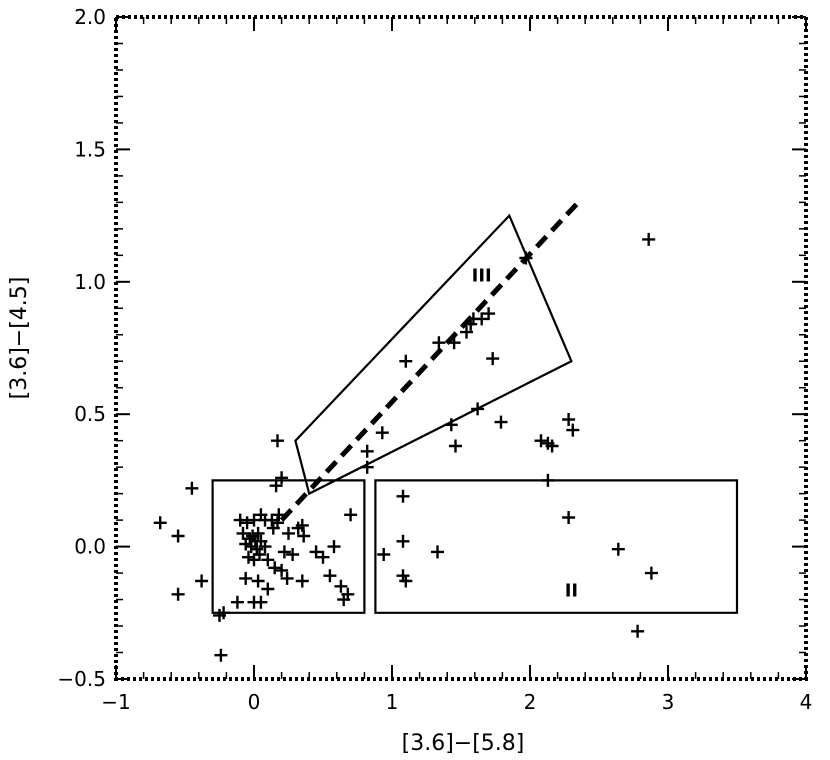 The width and height of the screenshot is (830, 760). What do you see at coordinates (530, 702) in the screenshot?
I see `x-tick-label-3: 2` at bounding box center [530, 702].